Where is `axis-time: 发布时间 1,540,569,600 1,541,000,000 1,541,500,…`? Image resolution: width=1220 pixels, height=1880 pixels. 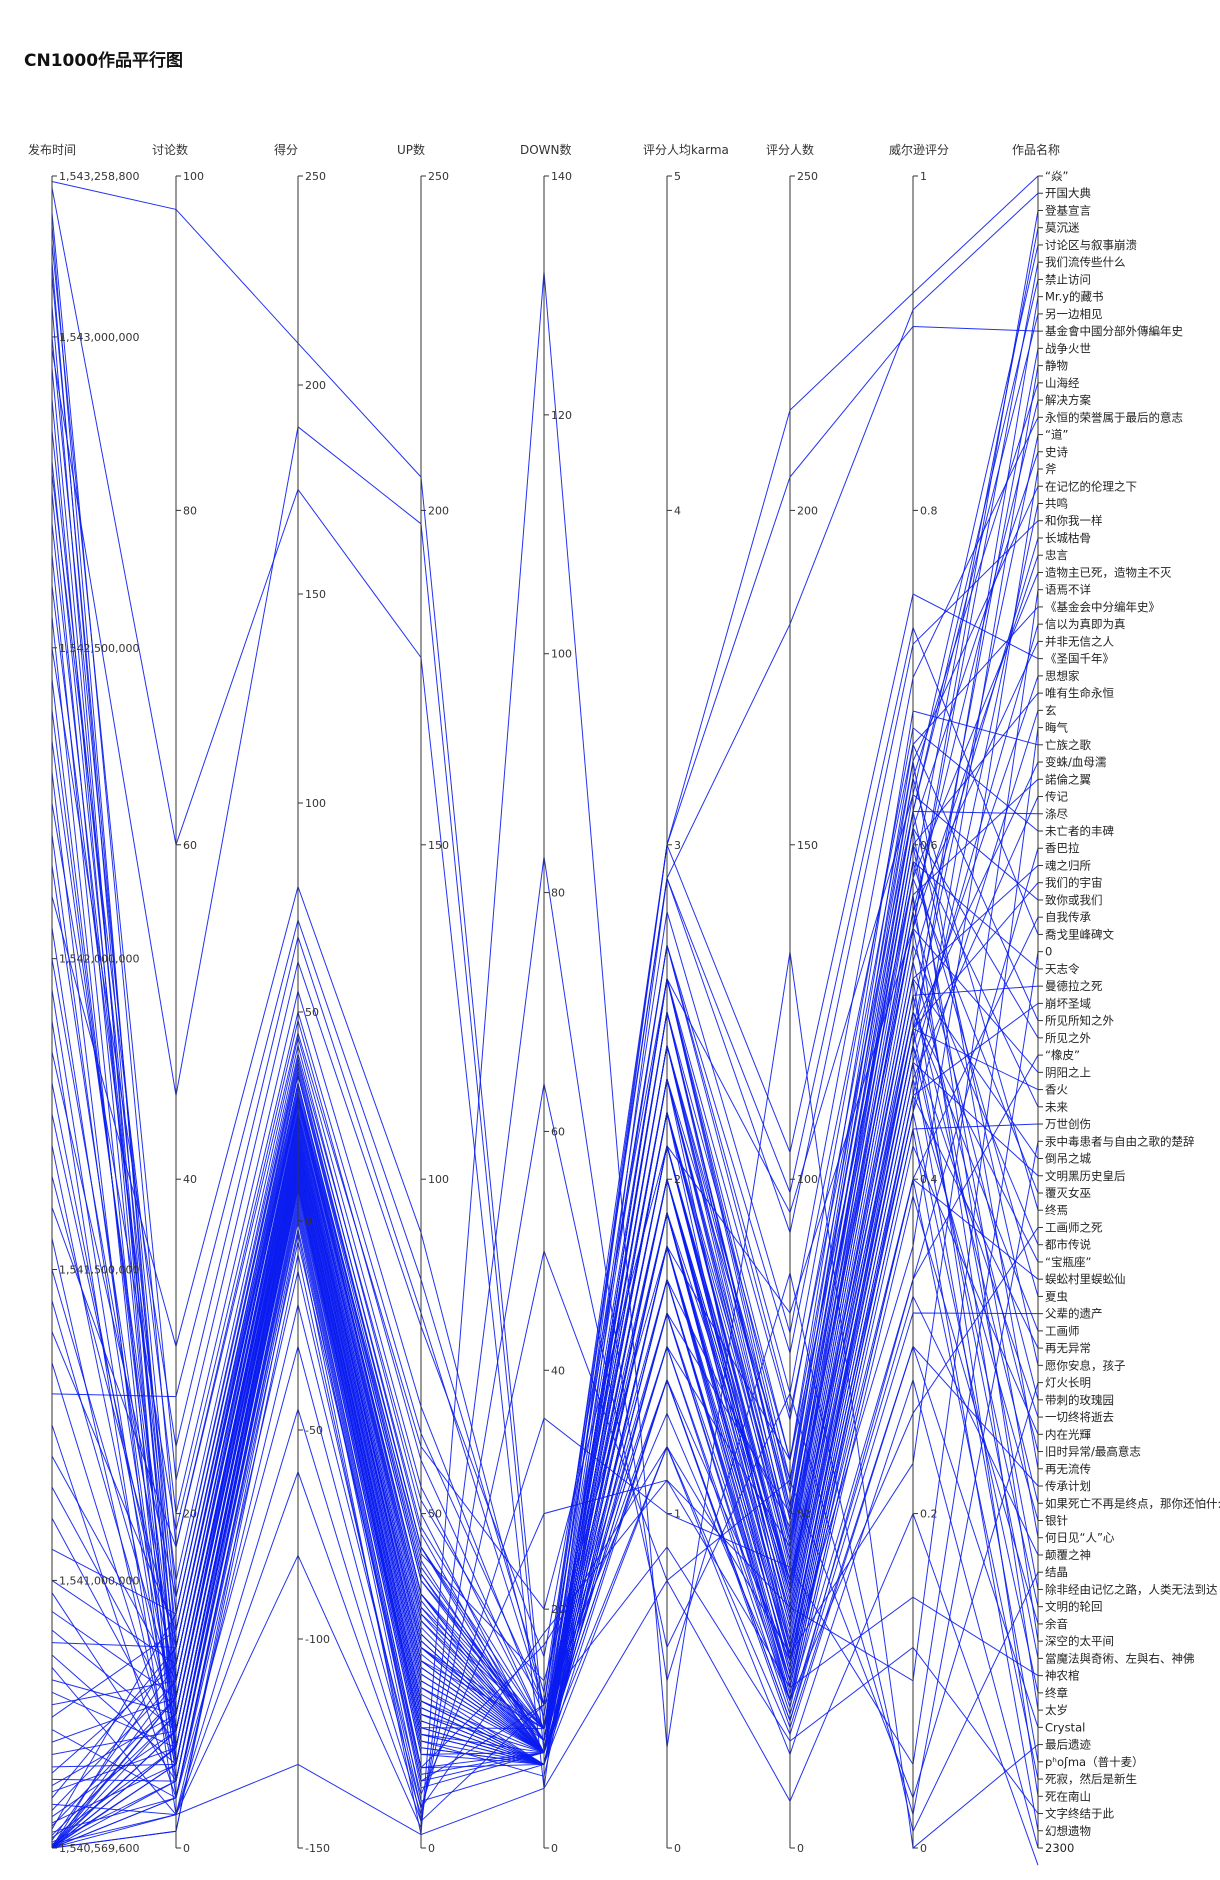 axis-time: 发布时间 1,540,569,600 1,541,000,000 1,541,500,… is located at coordinates (83, 998).